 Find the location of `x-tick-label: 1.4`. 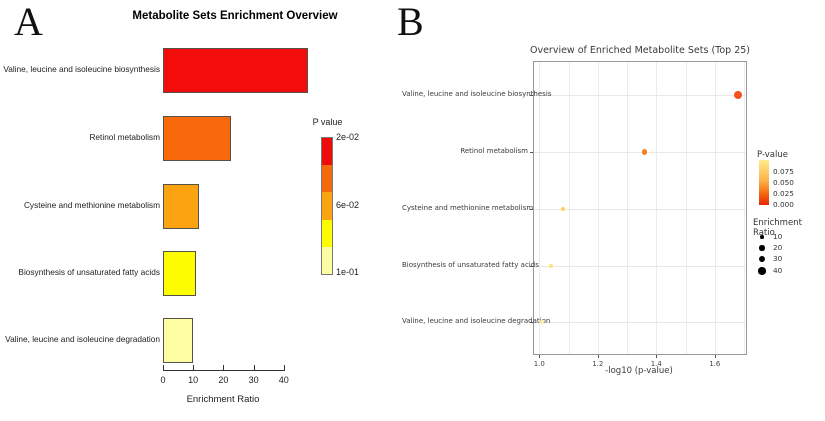

x-tick-label: 1.4 is located at coordinates (656, 364).